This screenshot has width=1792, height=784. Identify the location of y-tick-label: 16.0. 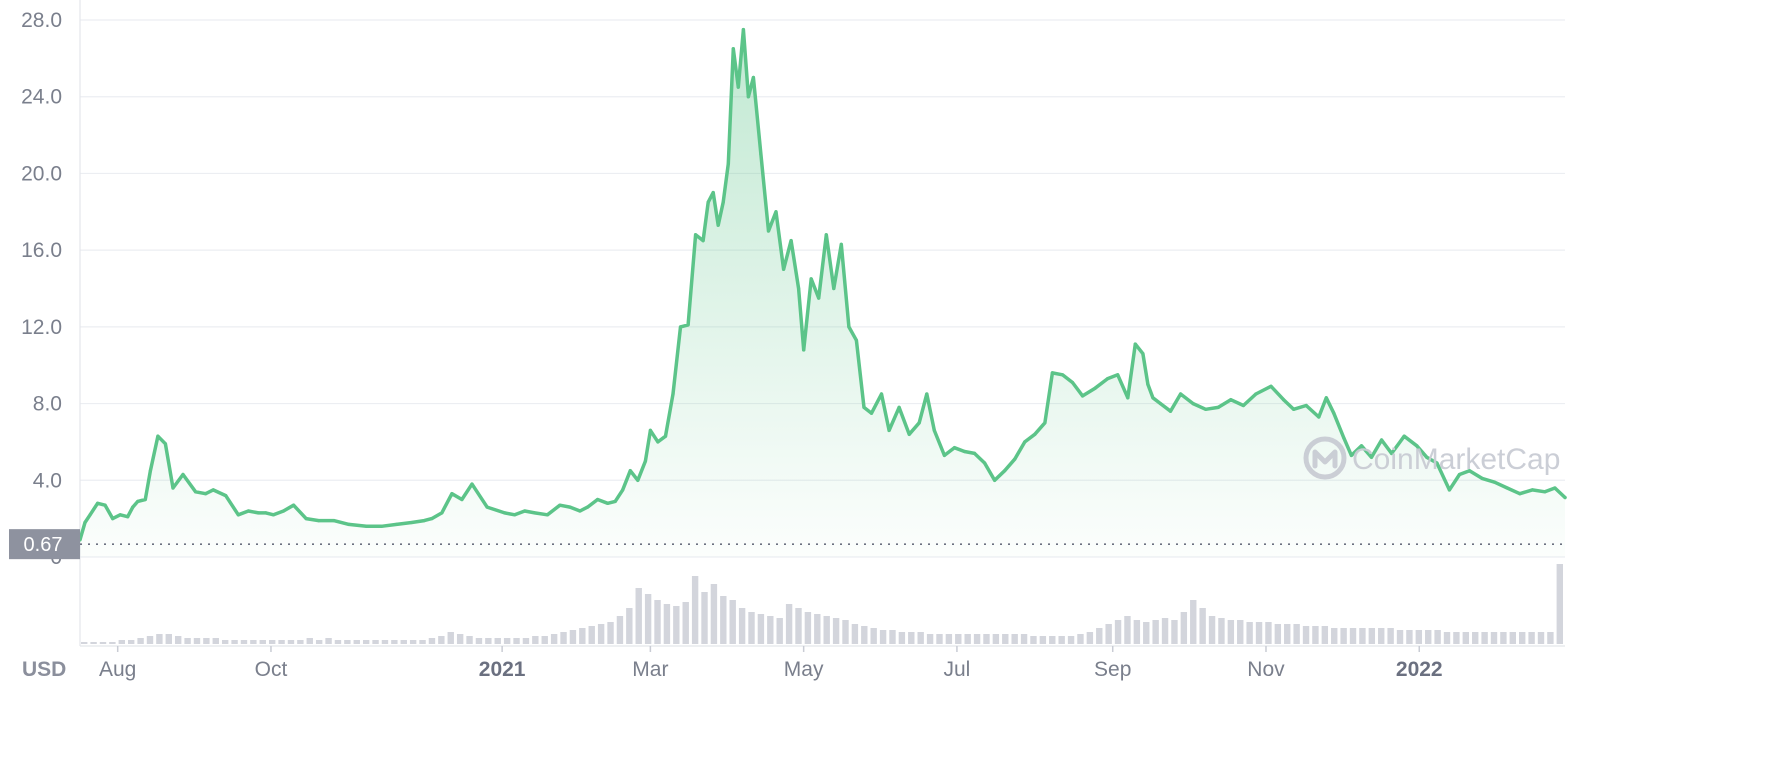
(41, 250).